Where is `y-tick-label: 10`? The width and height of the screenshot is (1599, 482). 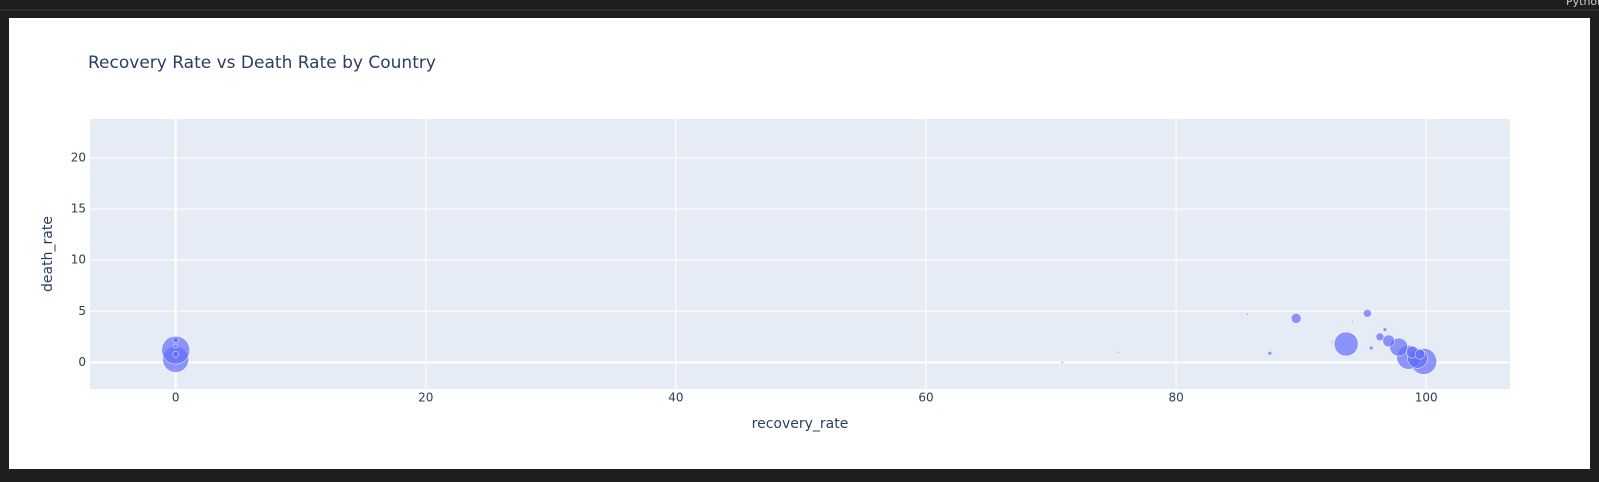 y-tick-label: 10 is located at coordinates (78, 260).